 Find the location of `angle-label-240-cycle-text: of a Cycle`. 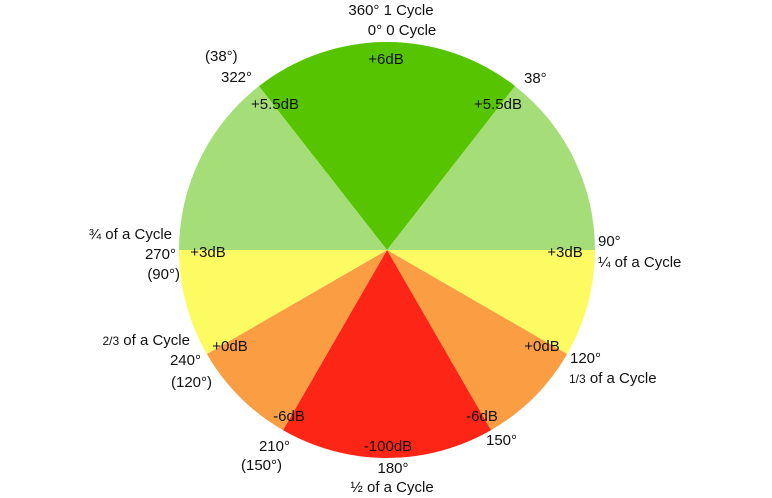

angle-label-240-cycle-text: of a Cycle is located at coordinates (154, 340).